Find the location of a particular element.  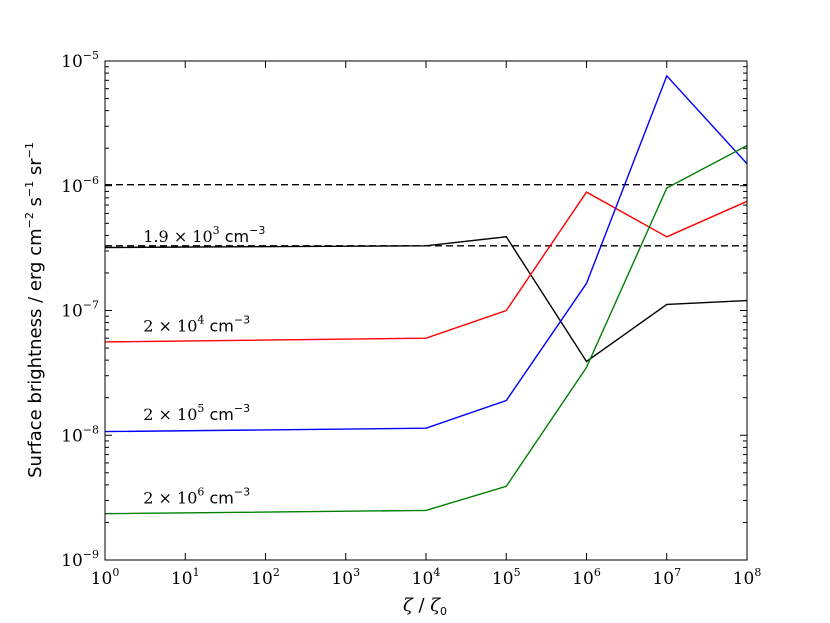

y-tick-label: 10⁻⁸ is located at coordinates (80, 434).